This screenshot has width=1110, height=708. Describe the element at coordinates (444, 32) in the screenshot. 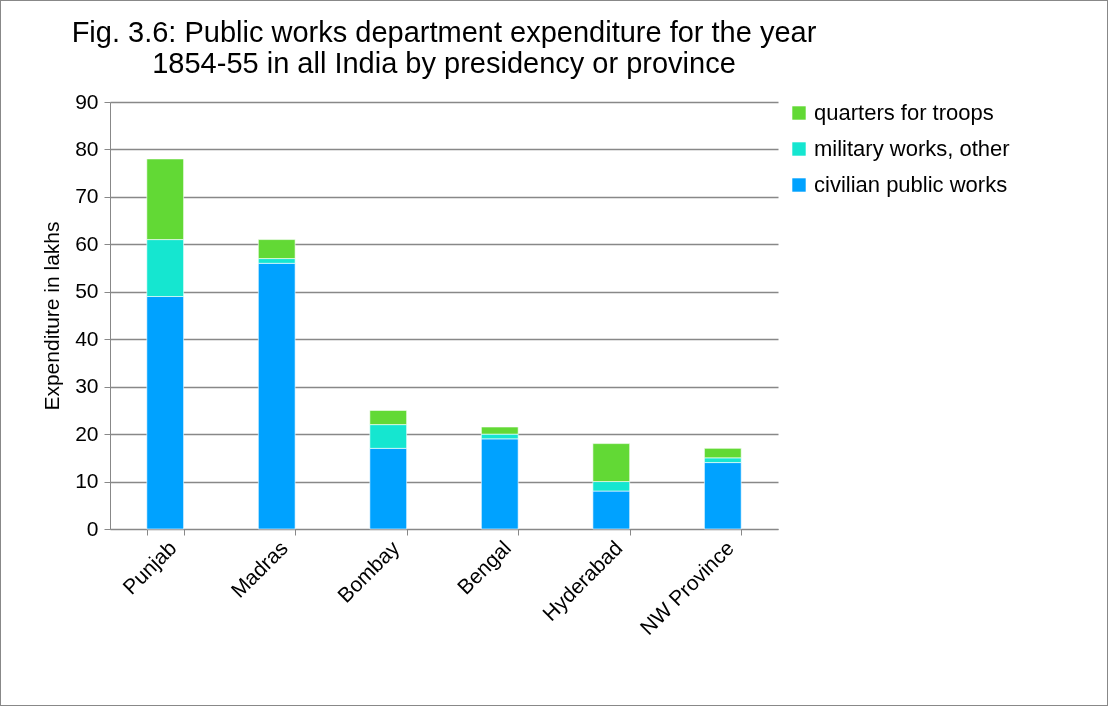

I see `text: Fig. 3.6: Public works department expenditure for the year` at that location.